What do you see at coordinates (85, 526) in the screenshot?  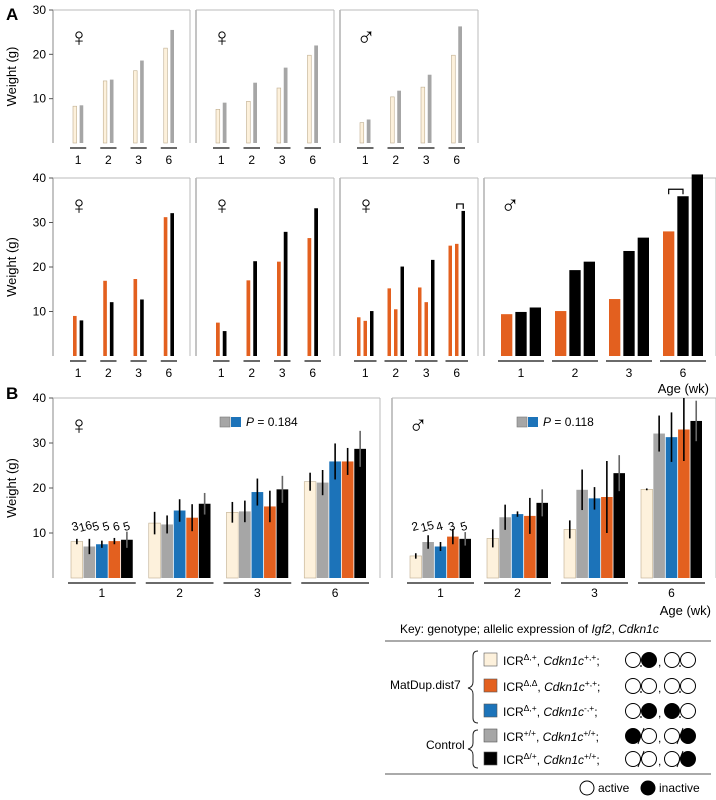 I see `sample-size-label: 16` at bounding box center [85, 526].